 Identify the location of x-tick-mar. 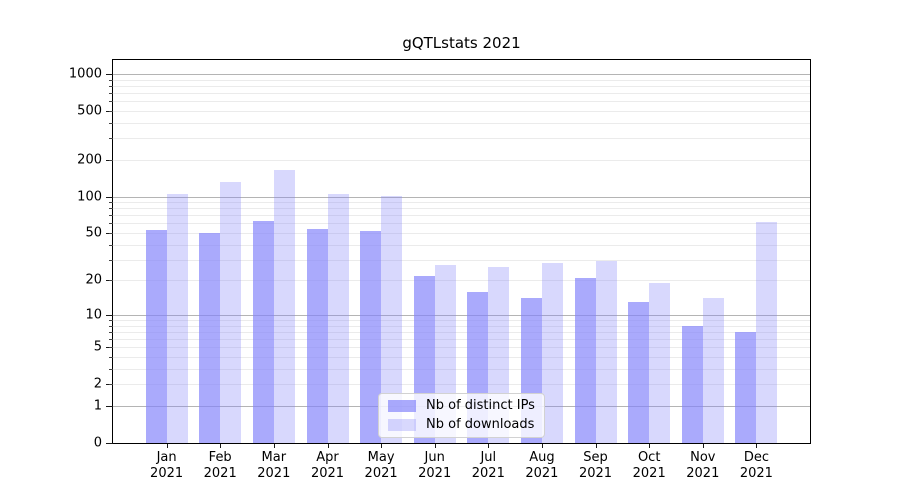
(274, 446).